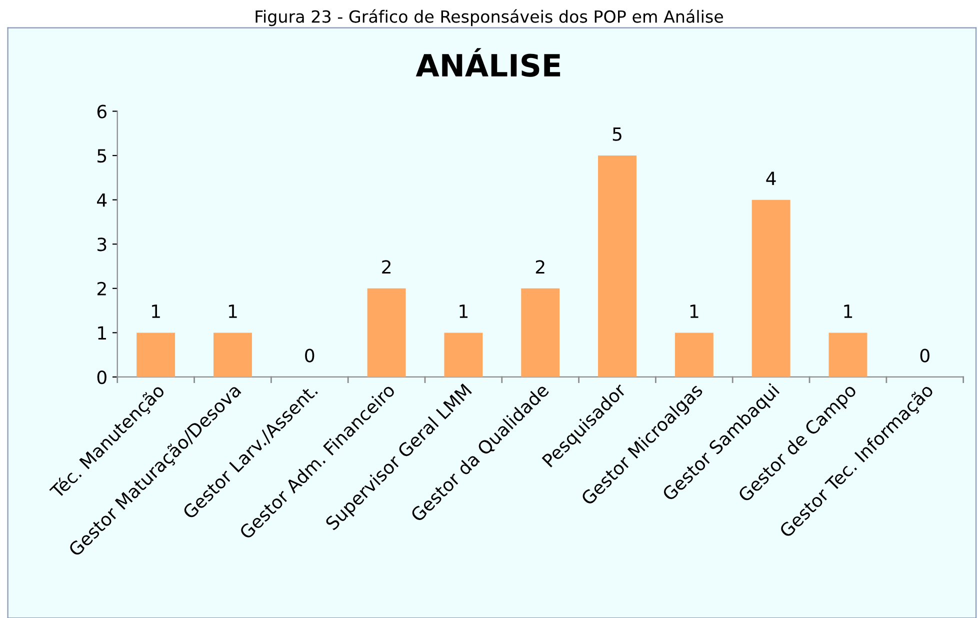 The width and height of the screenshot is (978, 618). I want to click on text: Figura 23 - Gráfico de Responsáveis dos POP em Análise, so click(489, 17).